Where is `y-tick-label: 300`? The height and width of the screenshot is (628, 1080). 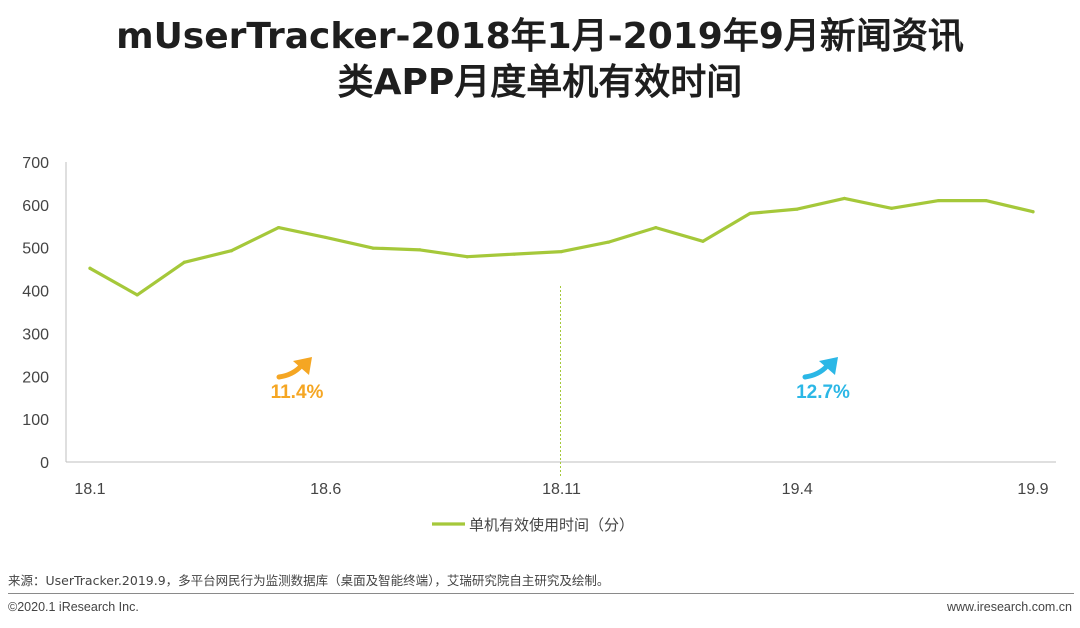
y-tick-label: 300 is located at coordinates (35, 334).